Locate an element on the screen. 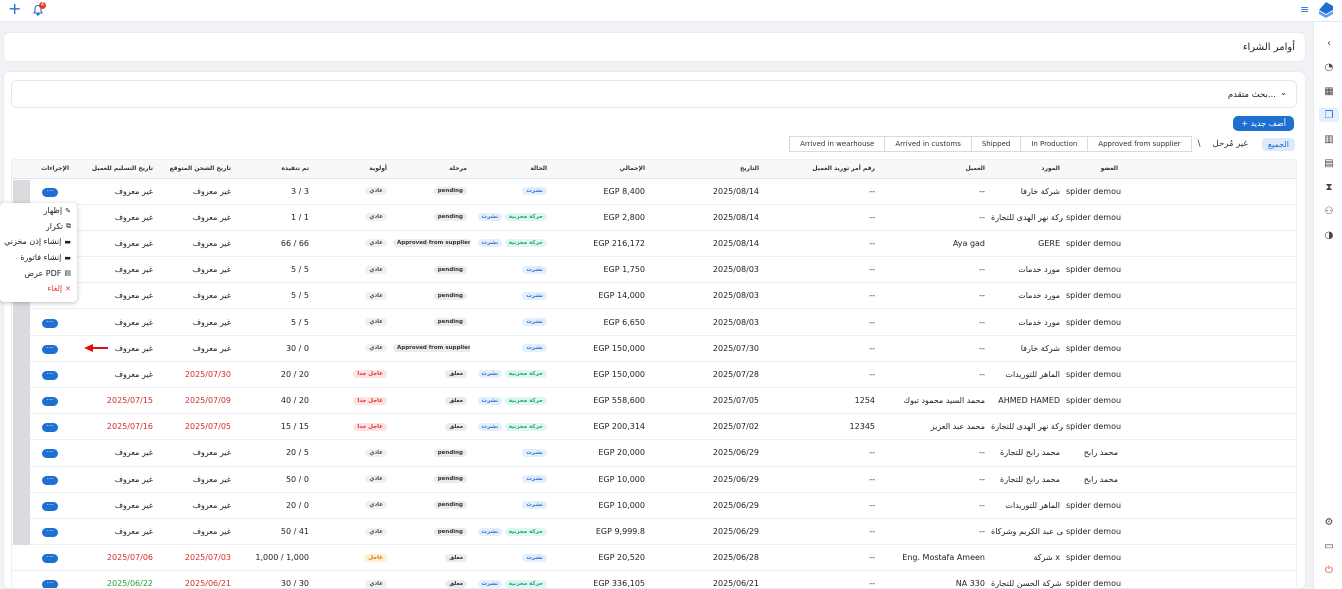  column-header: التاريخ is located at coordinates (705, 169).